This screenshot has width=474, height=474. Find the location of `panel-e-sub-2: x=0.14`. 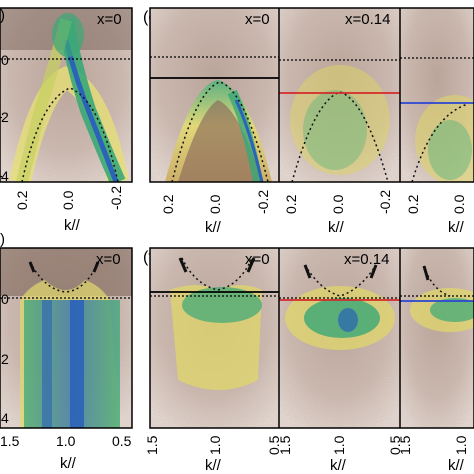

panel-e-sub-2: x=0.14 is located at coordinates (339, 95).